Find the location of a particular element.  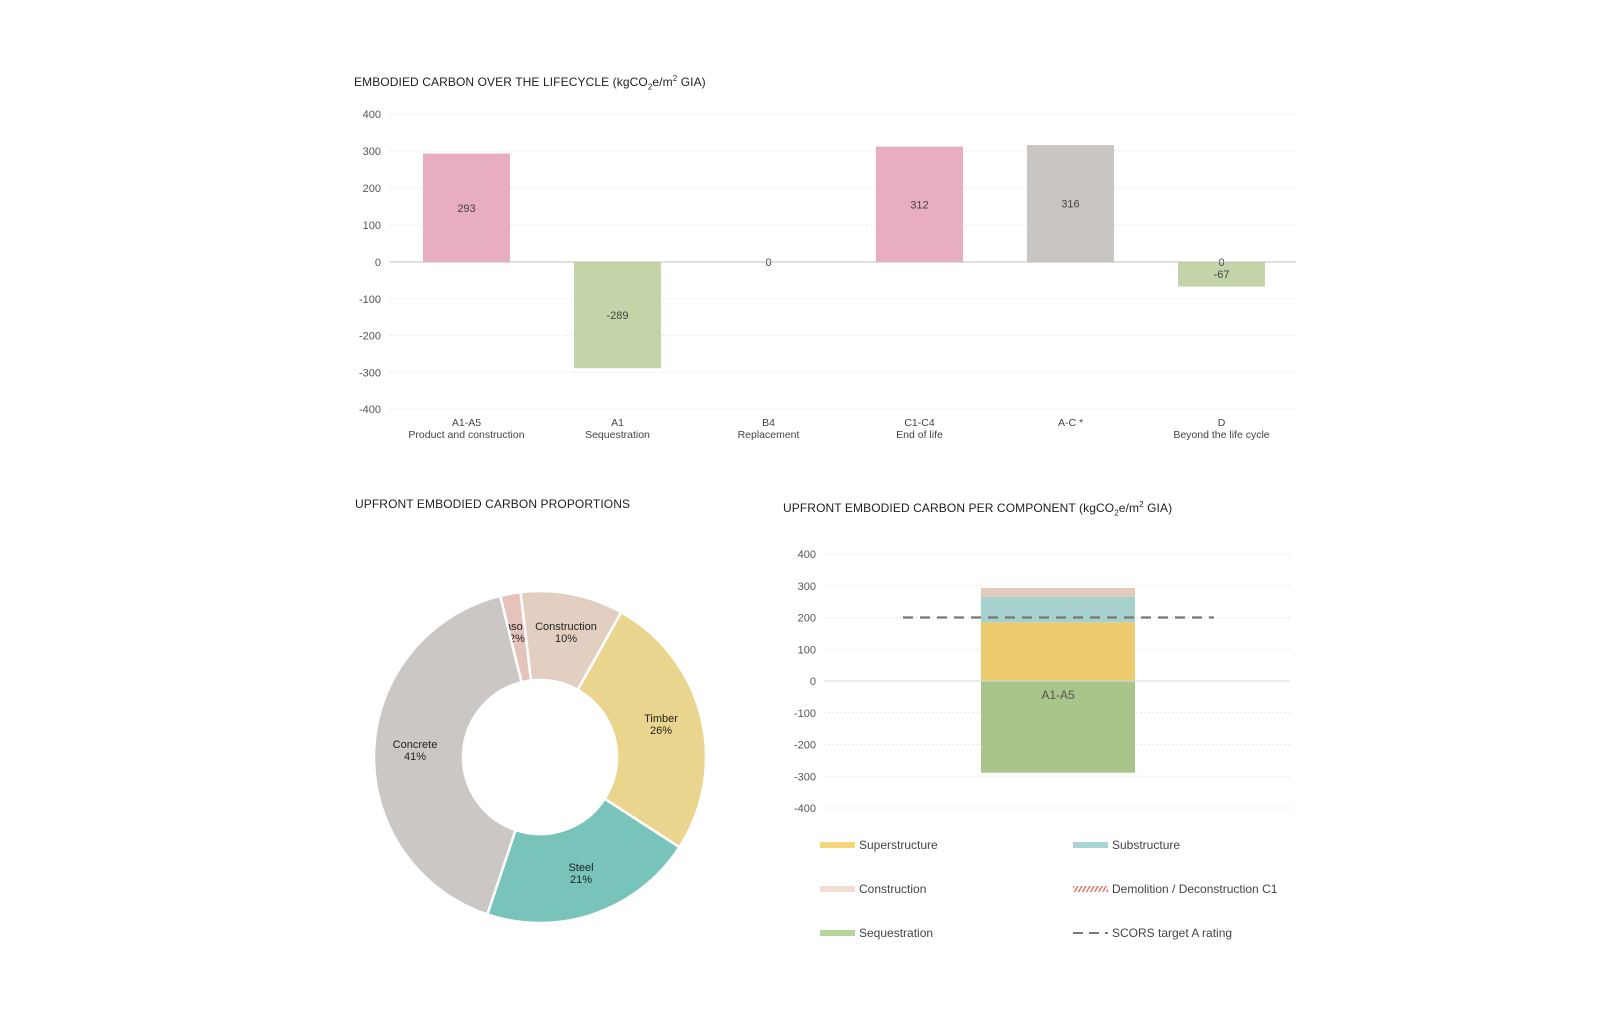

category-label: A1-A5 is located at coordinates (1058, 695).